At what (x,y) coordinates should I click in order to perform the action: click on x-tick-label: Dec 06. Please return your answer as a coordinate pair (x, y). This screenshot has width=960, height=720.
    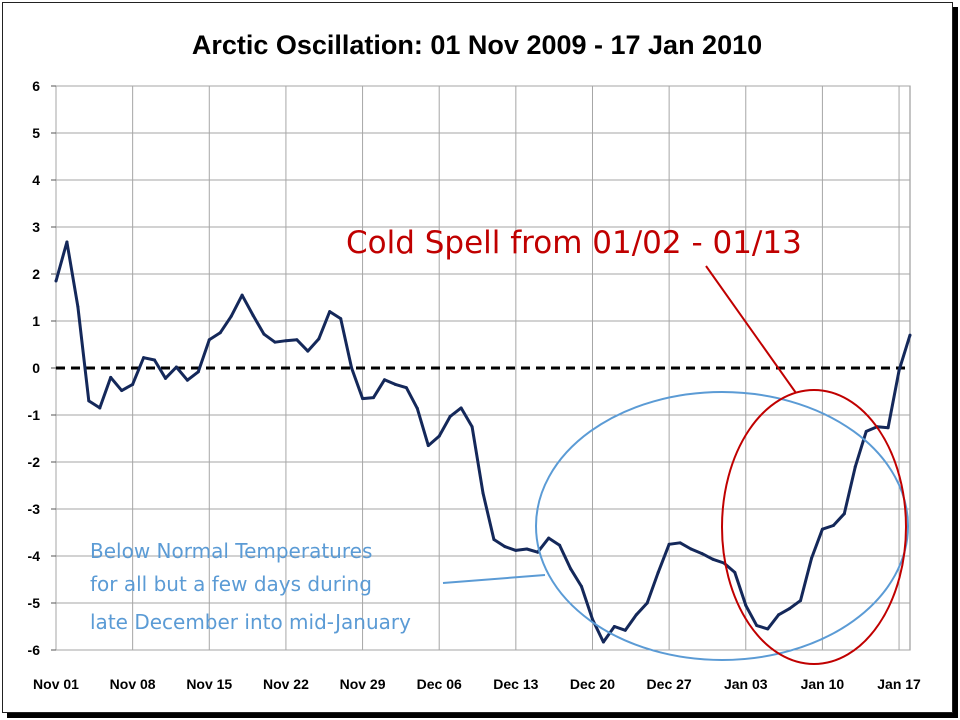
    Looking at the image, I should click on (439, 684).